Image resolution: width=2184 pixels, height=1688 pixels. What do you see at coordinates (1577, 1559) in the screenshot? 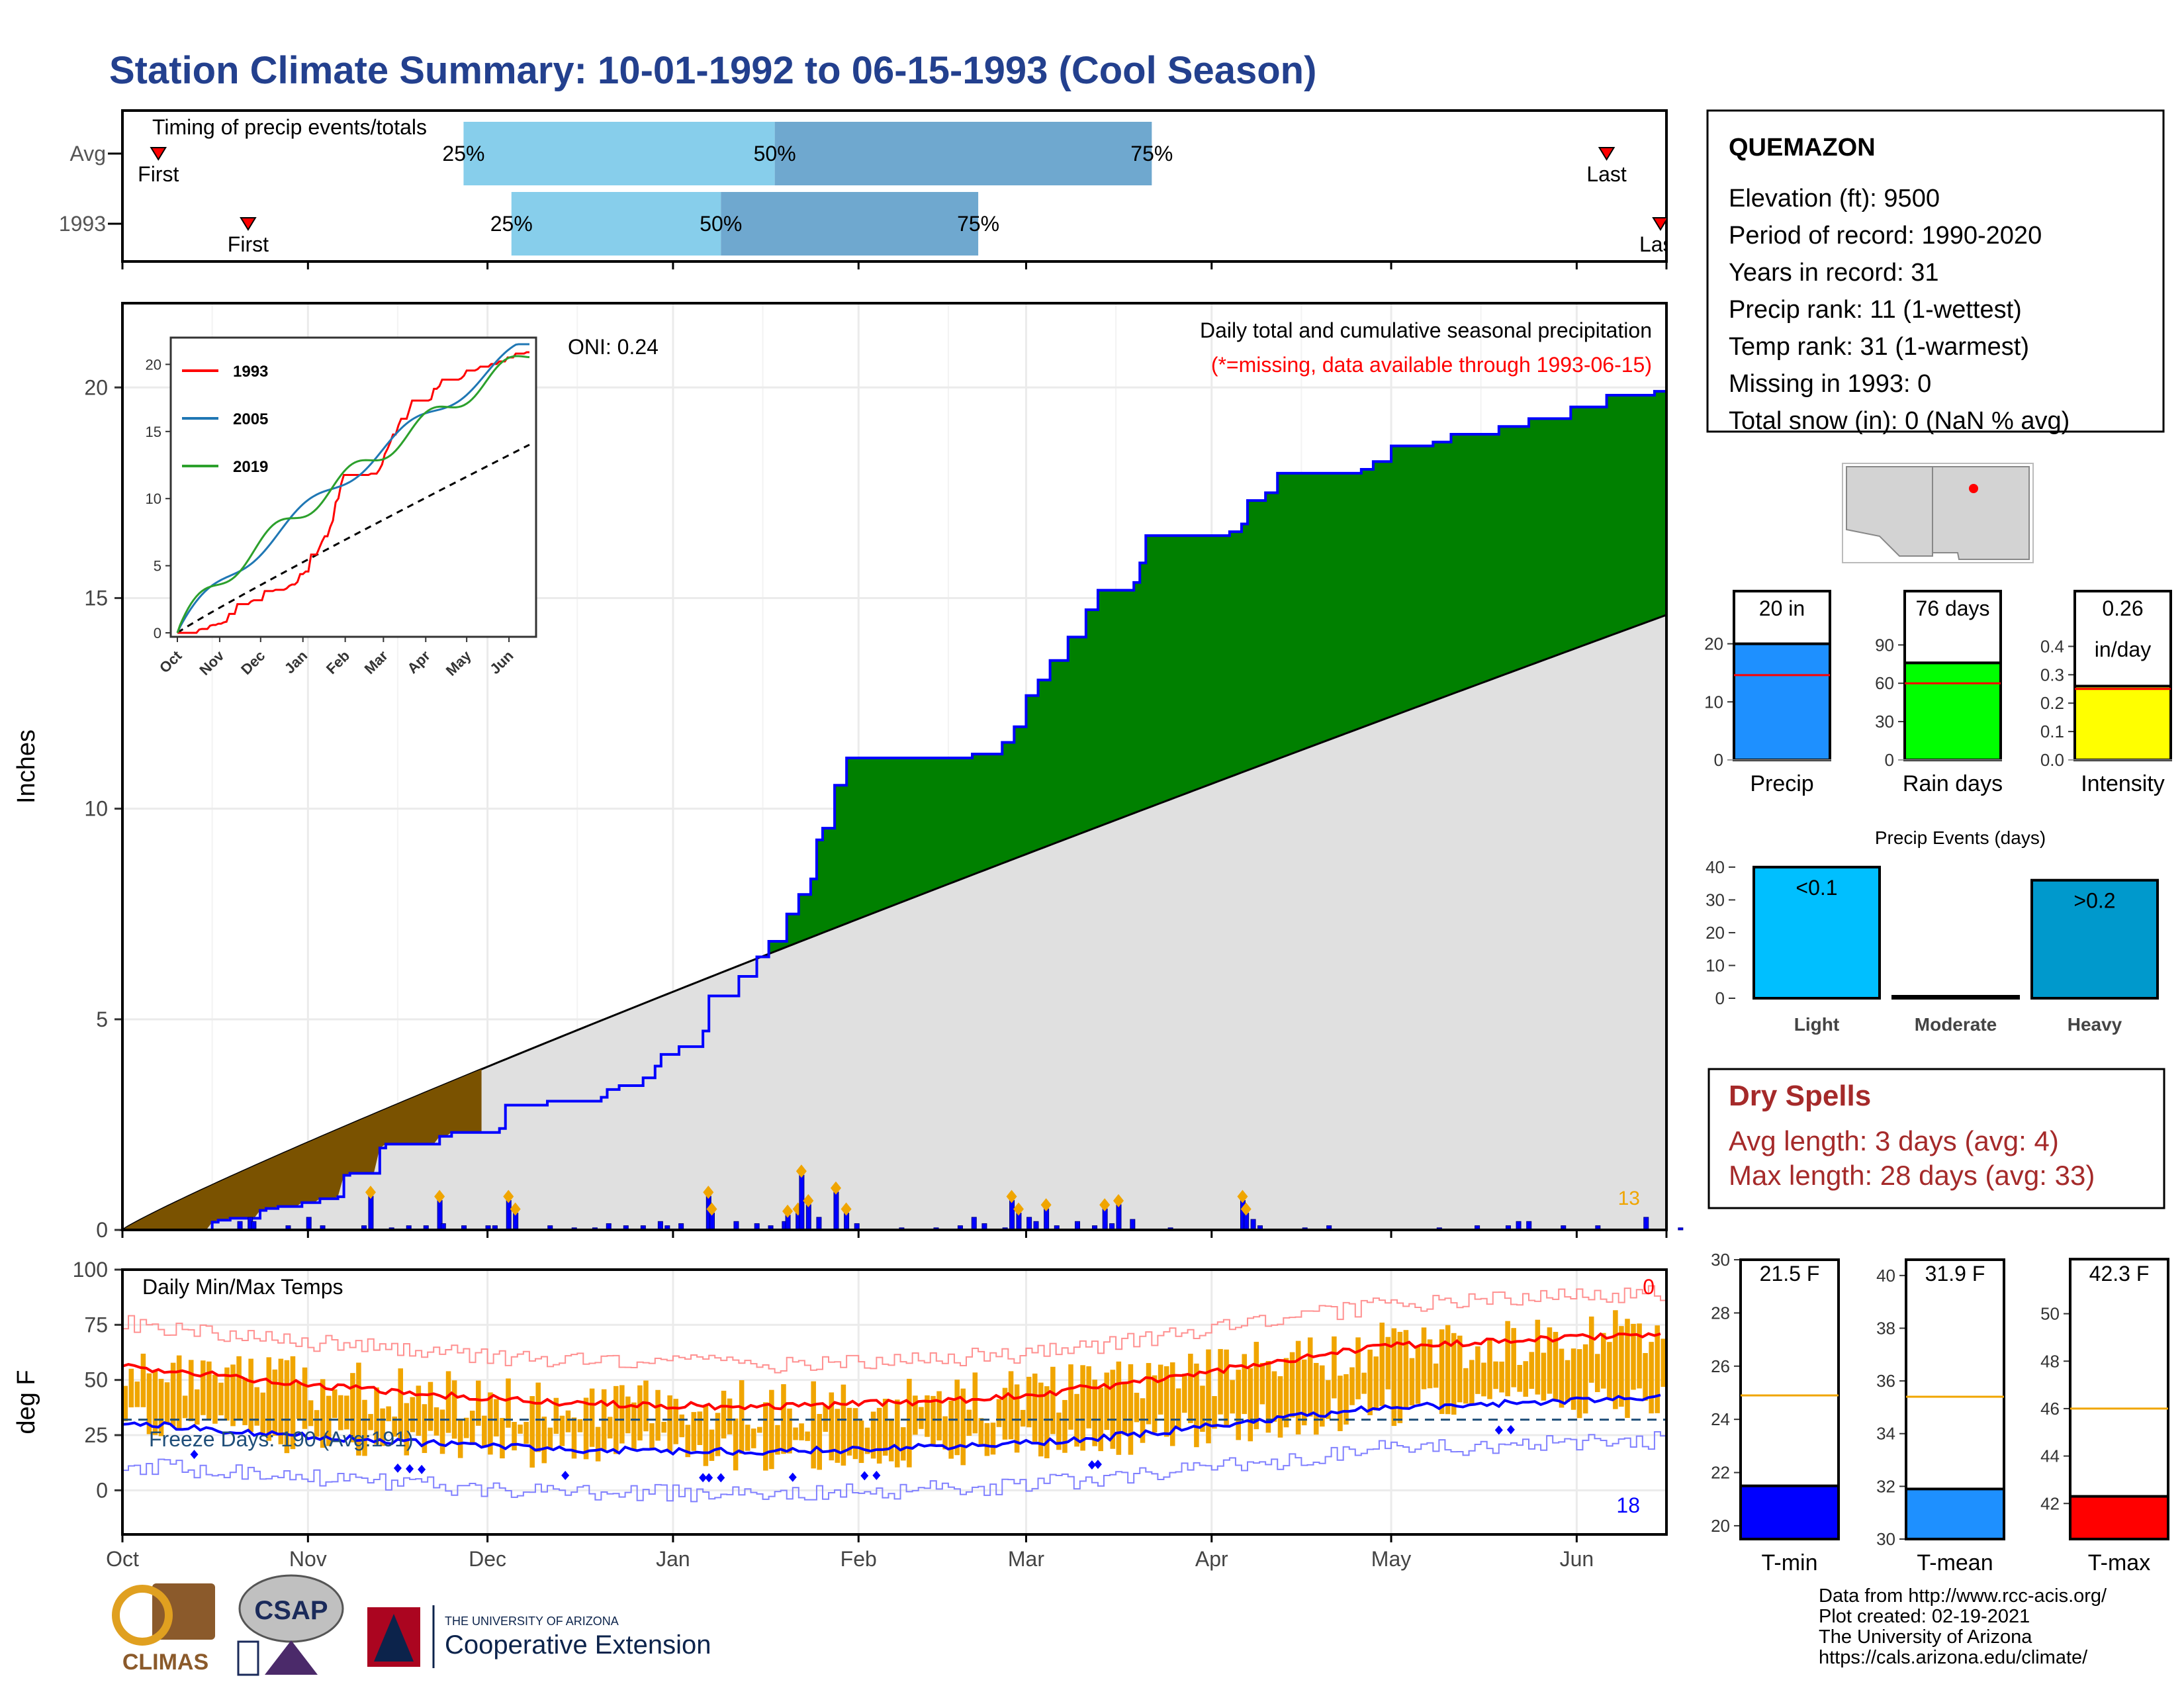
I see `temp-x-tick-label: Jun` at bounding box center [1577, 1559].